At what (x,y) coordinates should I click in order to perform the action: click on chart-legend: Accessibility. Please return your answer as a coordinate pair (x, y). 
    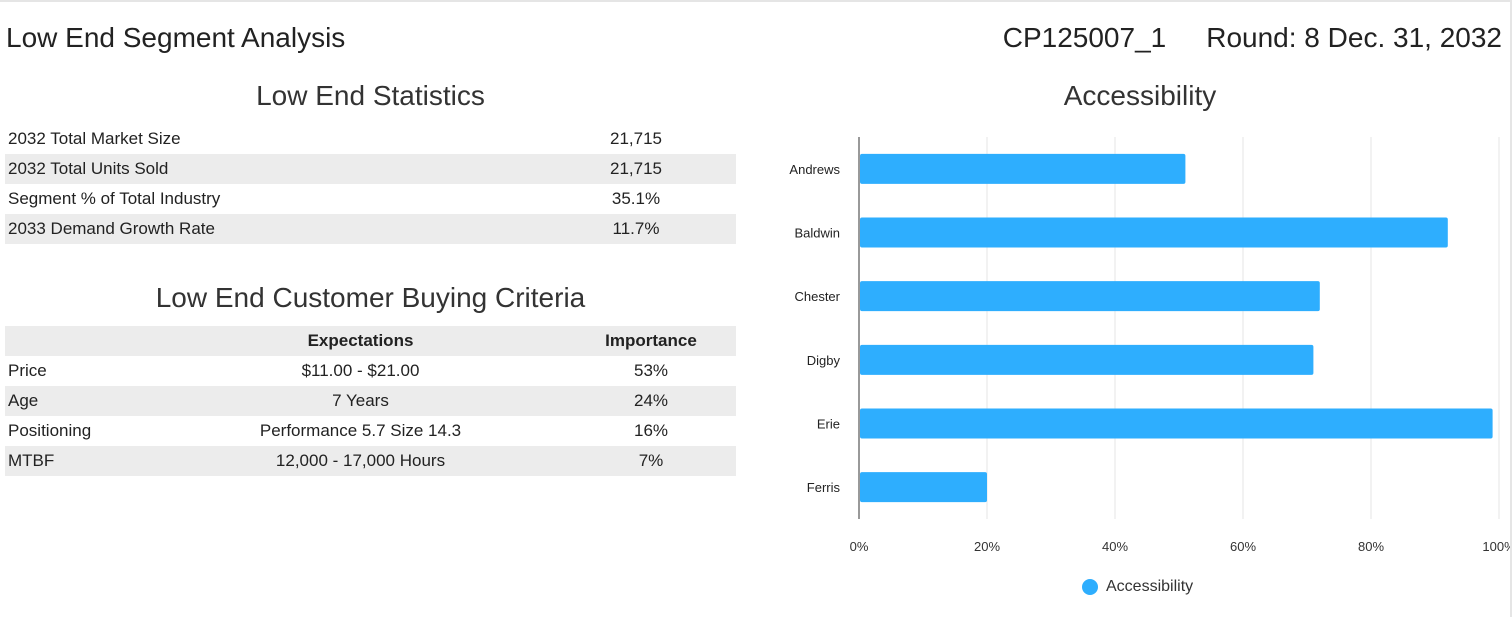
    Looking at the image, I should click on (1137, 587).